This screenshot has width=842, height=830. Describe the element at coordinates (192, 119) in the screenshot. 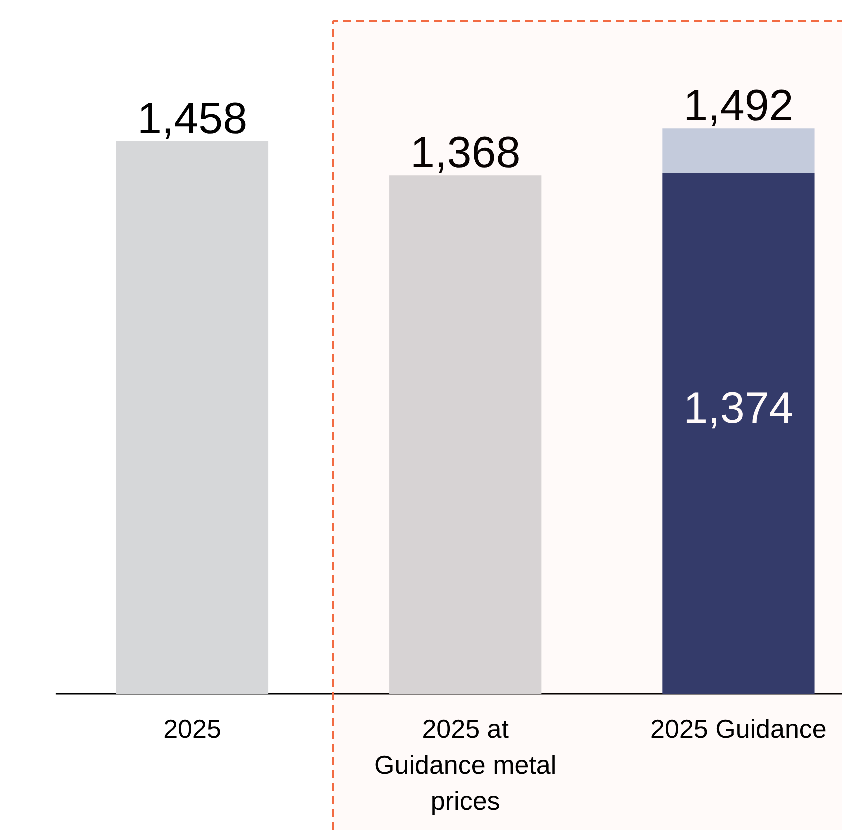

I see `total-label: 1,458` at that location.